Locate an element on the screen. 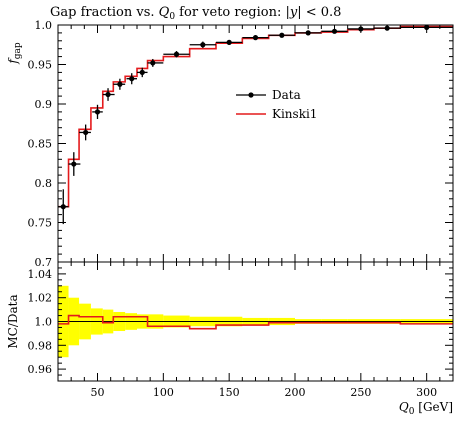 The height and width of the screenshot is (421, 467). y-tick-label: 1.0 is located at coordinates (44, 25).